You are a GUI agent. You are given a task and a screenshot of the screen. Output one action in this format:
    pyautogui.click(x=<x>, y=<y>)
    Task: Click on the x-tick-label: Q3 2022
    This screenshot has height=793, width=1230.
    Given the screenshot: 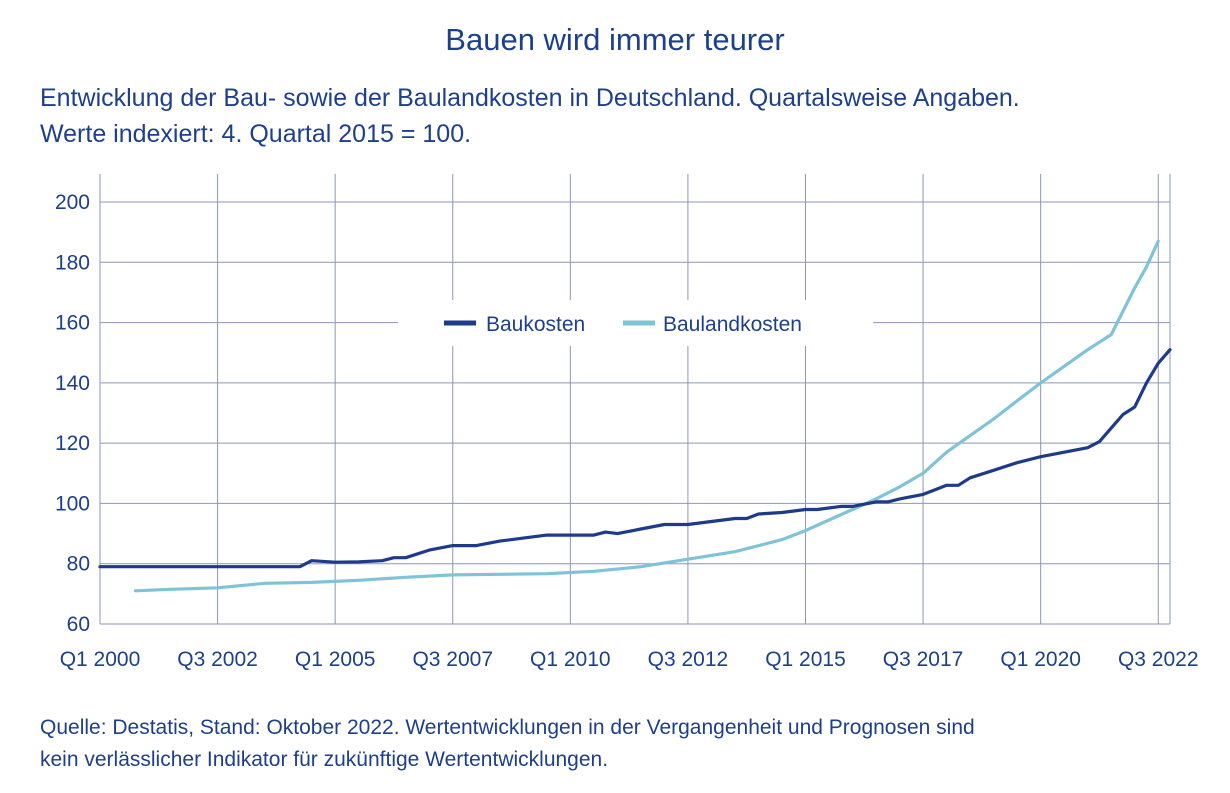 What is the action you would take?
    pyautogui.click(x=1158, y=659)
    